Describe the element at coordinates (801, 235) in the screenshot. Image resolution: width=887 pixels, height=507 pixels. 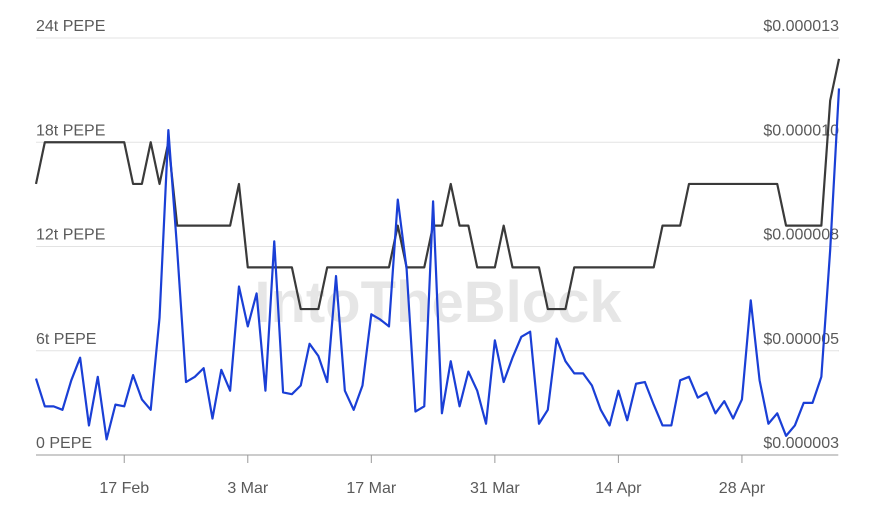
I see `y2-tick-label: $0.000008` at that location.